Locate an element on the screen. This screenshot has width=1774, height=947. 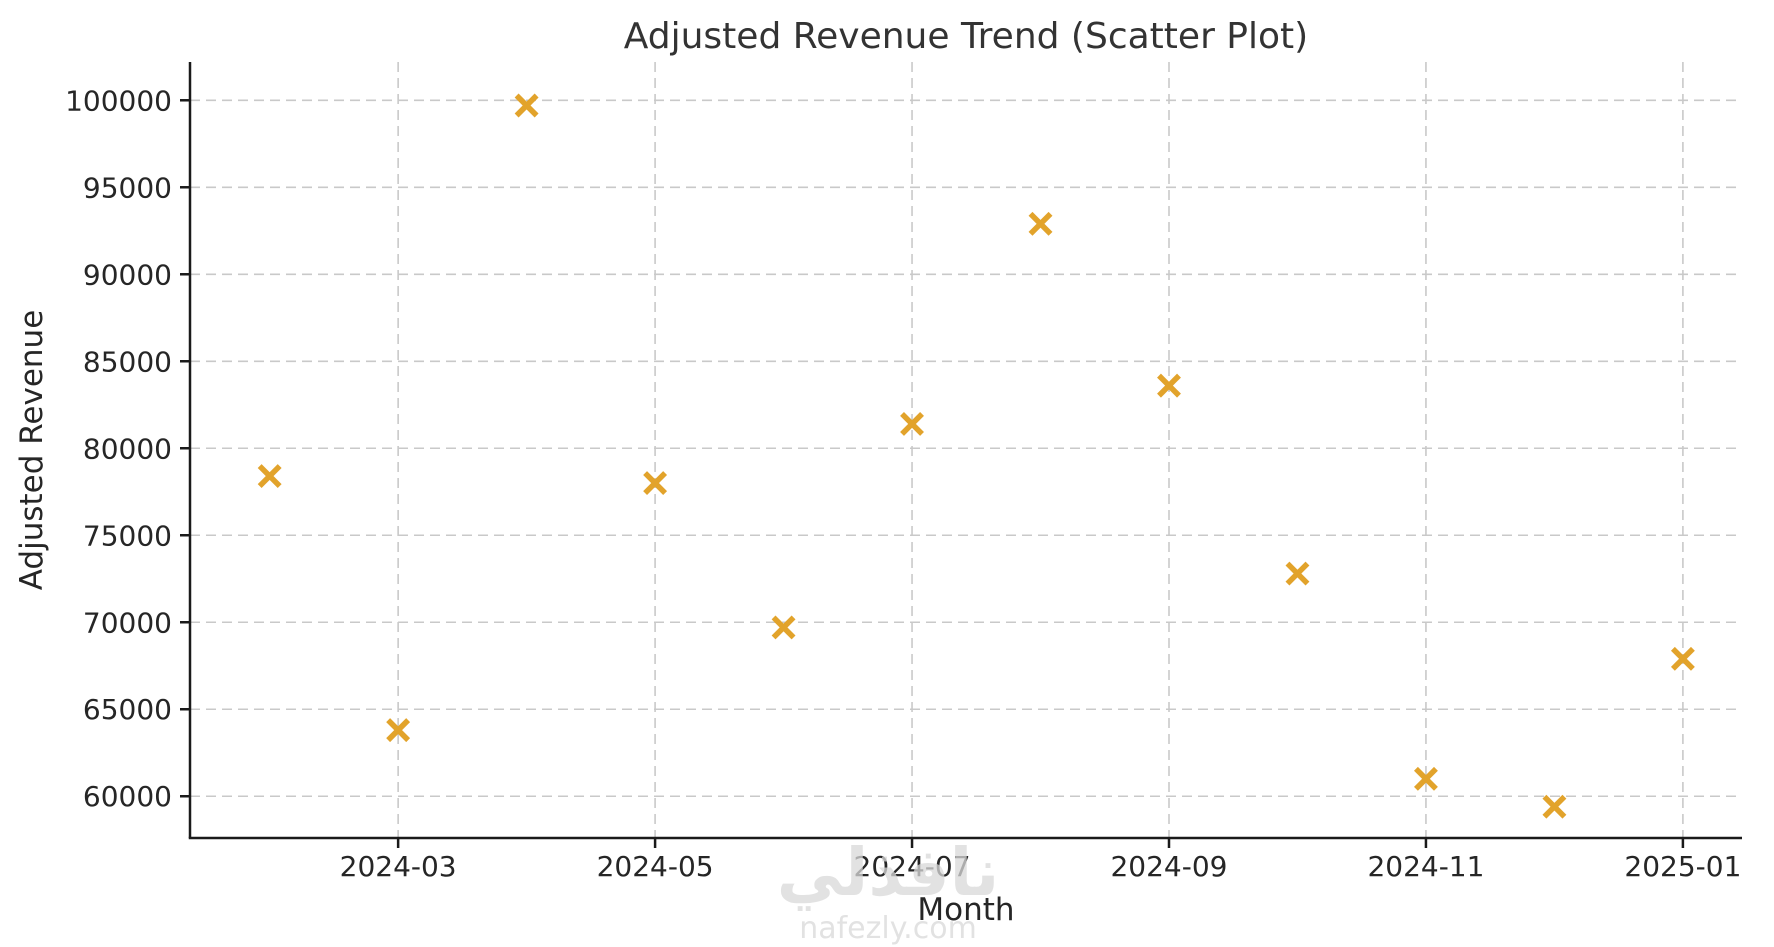
watermark-logo-text: نافذلي is located at coordinates (888, 872).